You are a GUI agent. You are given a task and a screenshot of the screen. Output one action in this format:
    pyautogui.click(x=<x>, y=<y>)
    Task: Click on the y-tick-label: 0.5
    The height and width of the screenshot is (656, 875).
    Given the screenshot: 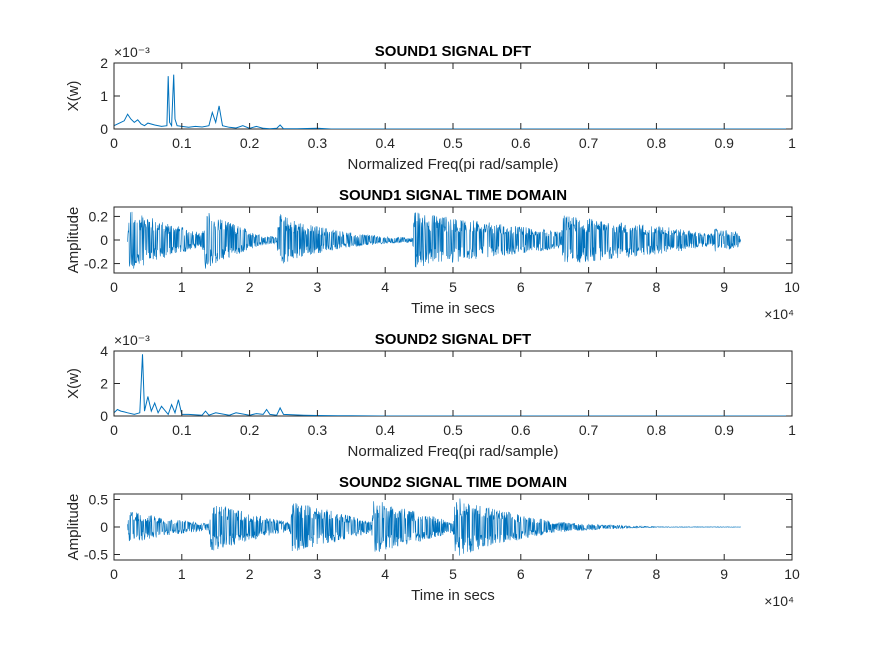 What is the action you would take?
    pyautogui.click(x=99, y=500)
    